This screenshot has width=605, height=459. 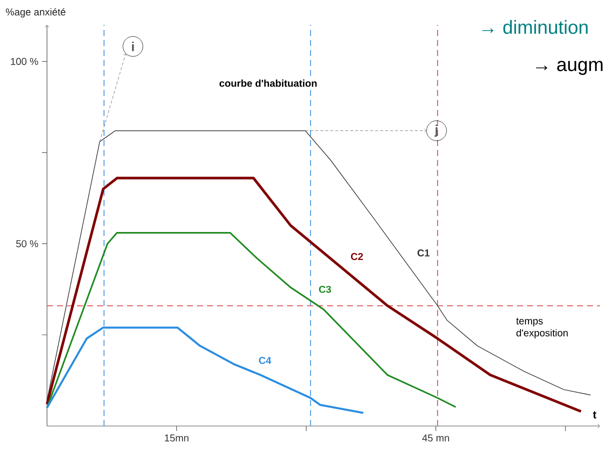 I want to click on series-label: C2, so click(x=356, y=256).